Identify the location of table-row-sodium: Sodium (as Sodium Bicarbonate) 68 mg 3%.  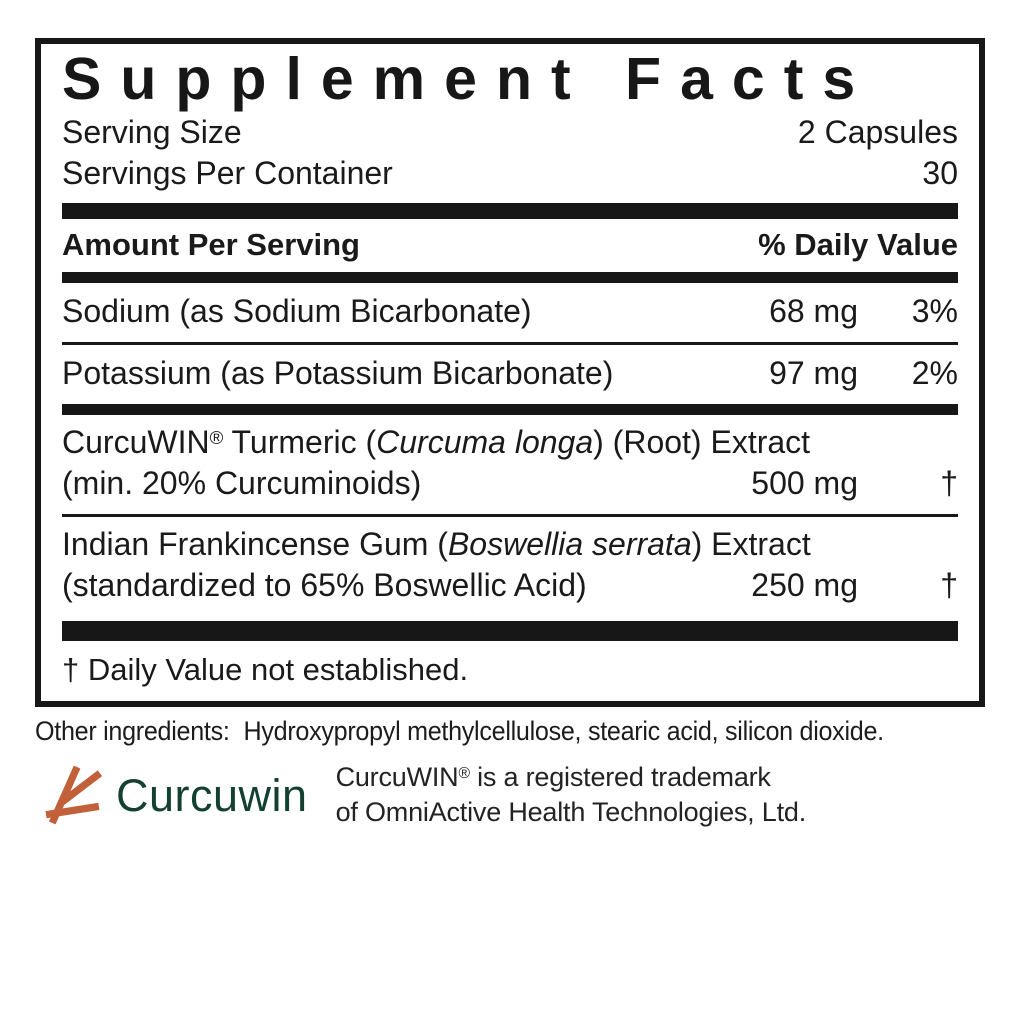
(510, 312).